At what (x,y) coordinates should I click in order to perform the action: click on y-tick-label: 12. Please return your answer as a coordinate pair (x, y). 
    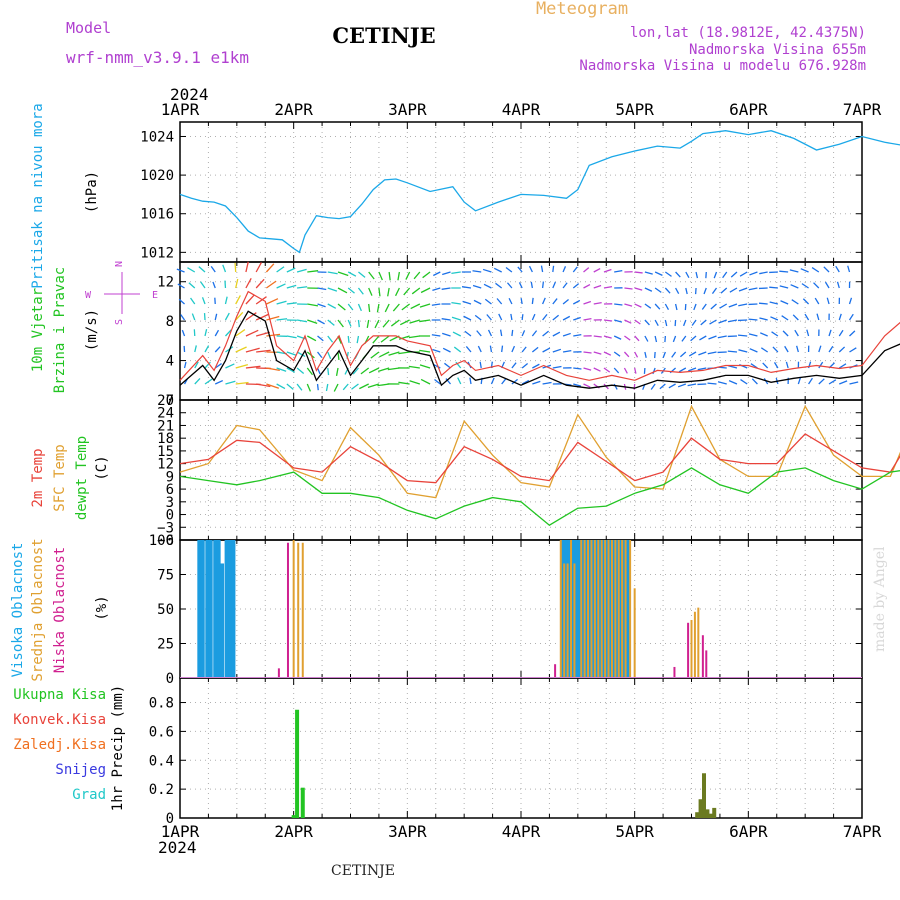
    Looking at the image, I should click on (165, 283).